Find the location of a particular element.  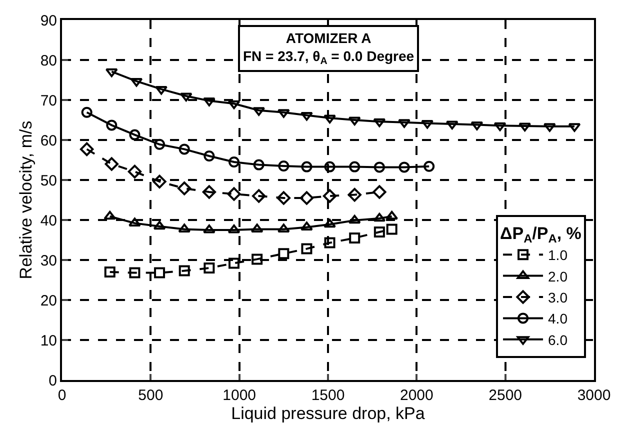

y-tick-label: 80 is located at coordinates (48, 61).